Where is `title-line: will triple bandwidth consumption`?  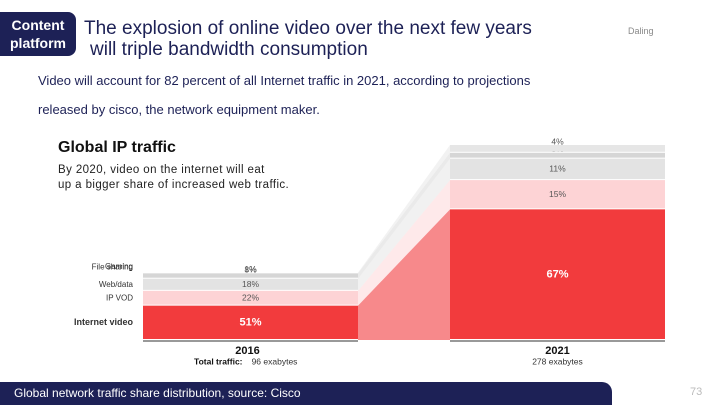
title-line: will triple bandwidth consumption is located at coordinates (229, 49).